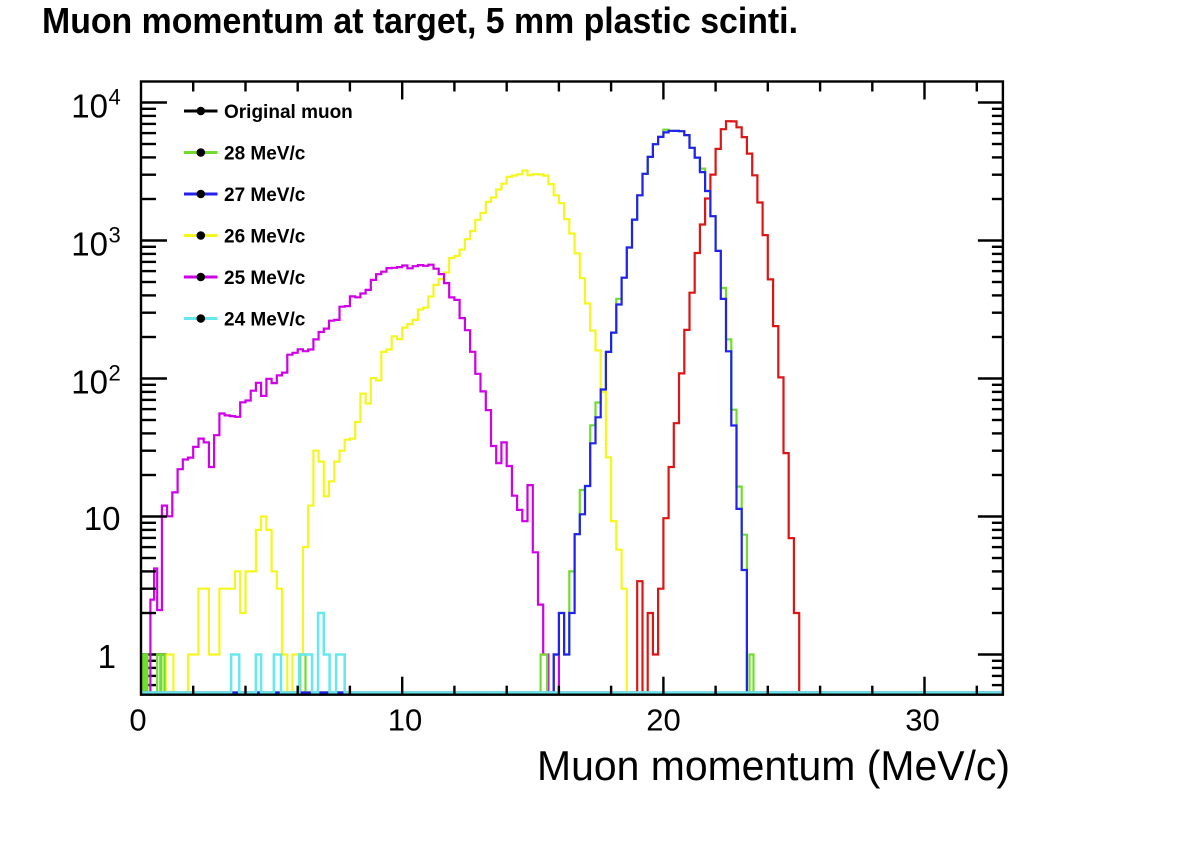  What do you see at coordinates (115, 235) in the screenshot?
I see `svg-text: 3` at bounding box center [115, 235].